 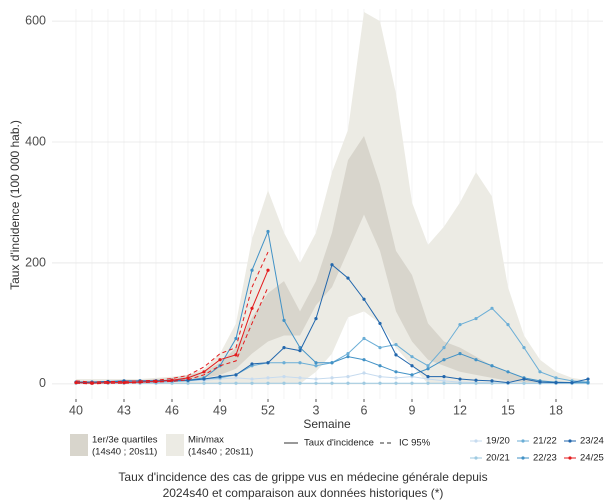 I want to click on x-tick-label: 12, so click(x=460, y=410).